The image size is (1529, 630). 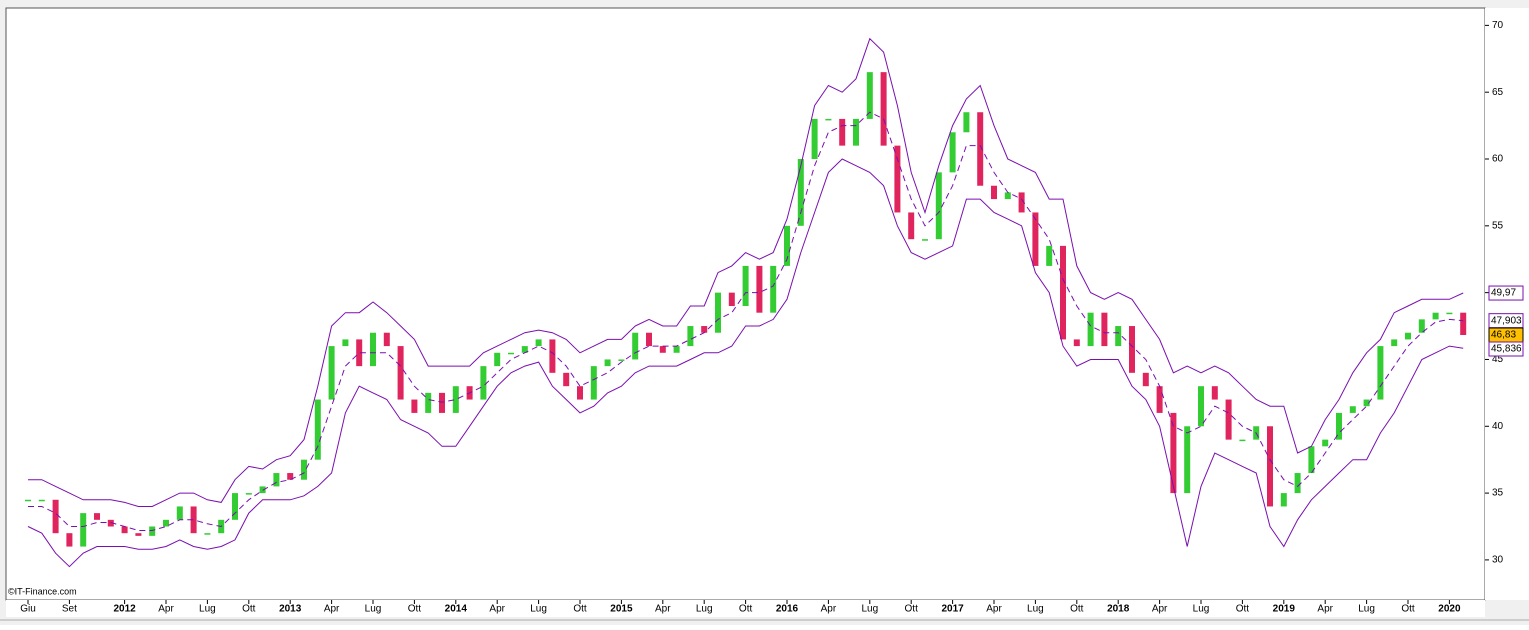 What do you see at coordinates (1498, 159) in the screenshot?
I see `y-tick-label: 60` at bounding box center [1498, 159].